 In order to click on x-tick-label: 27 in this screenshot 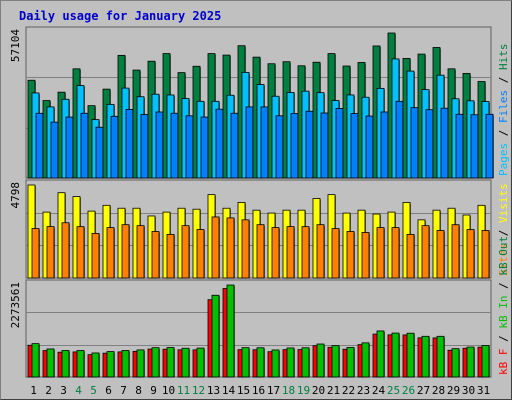, I will do `click(423, 390)`.